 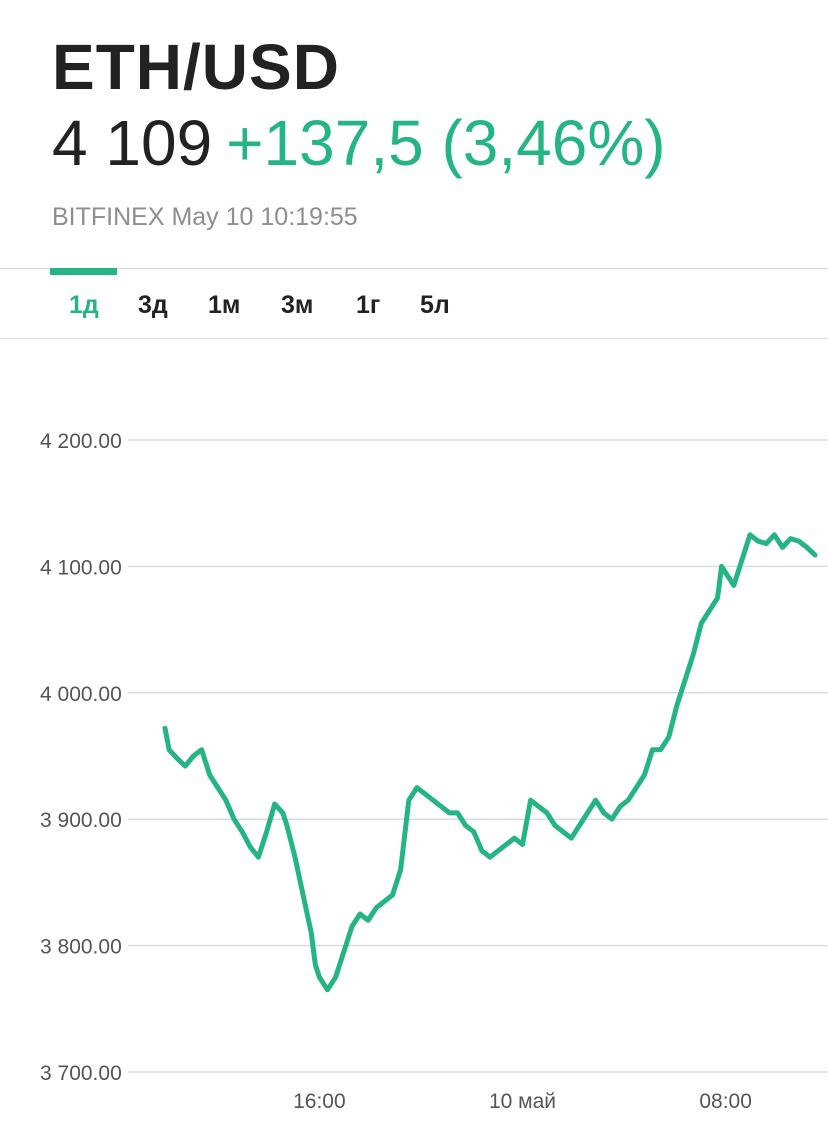 I want to click on active-tab-indicator, so click(x=83, y=271).